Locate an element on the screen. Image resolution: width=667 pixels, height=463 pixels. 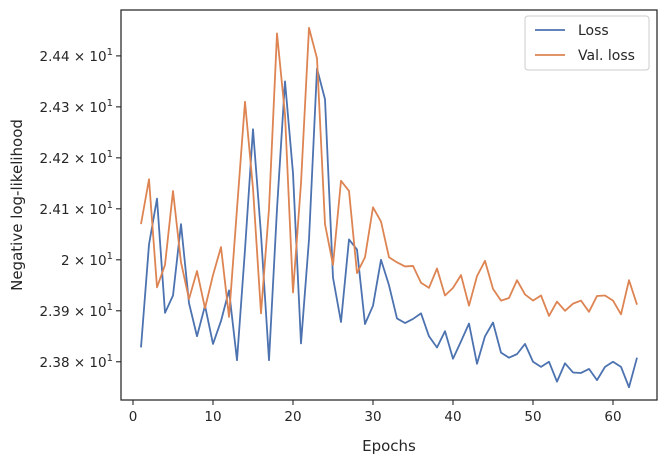
y-tick-label: 2.42 × 10¹ is located at coordinates (76, 158).